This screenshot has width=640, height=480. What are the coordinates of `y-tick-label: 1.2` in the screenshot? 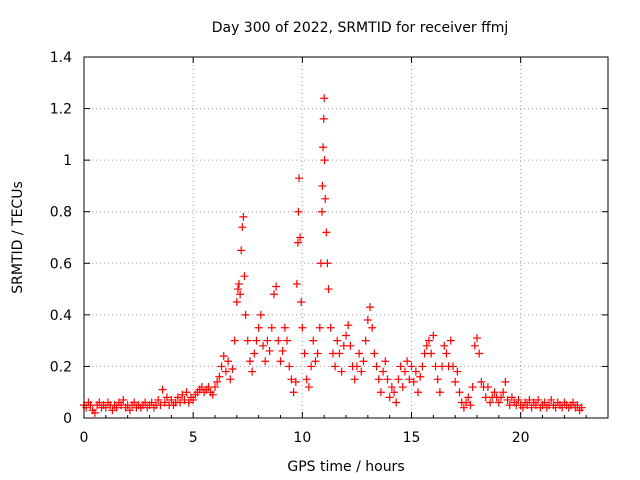 It's located at (61, 110).